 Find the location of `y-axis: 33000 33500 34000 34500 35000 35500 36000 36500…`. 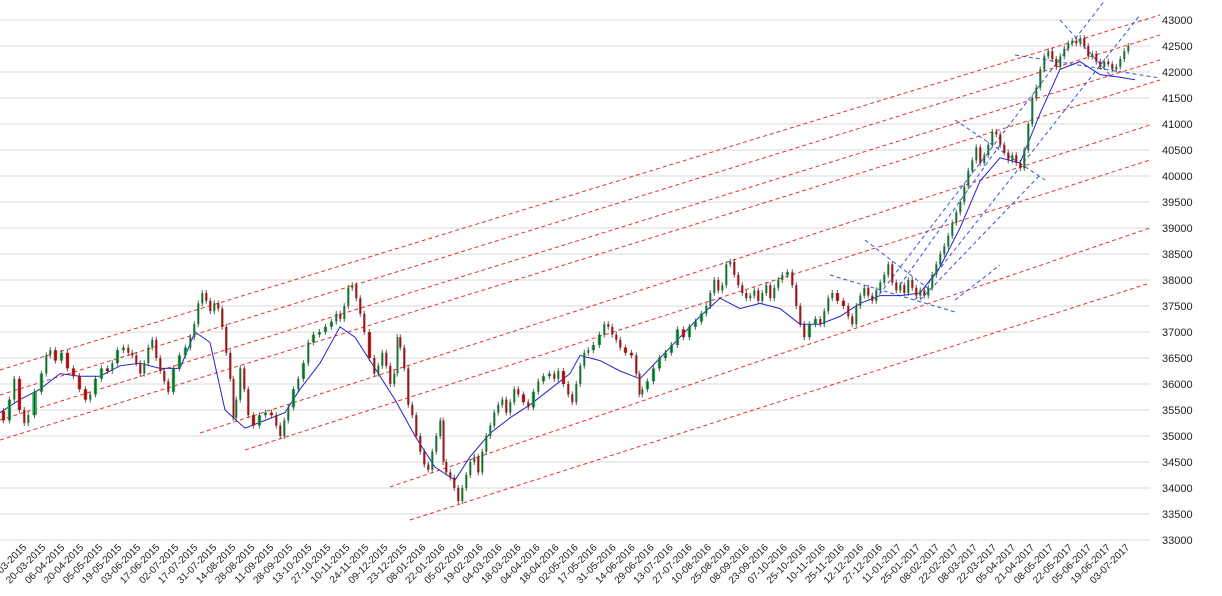

y-axis: 33000 33500 34000 34500 35000 35500 36000 36500… is located at coordinates (1177, 281).